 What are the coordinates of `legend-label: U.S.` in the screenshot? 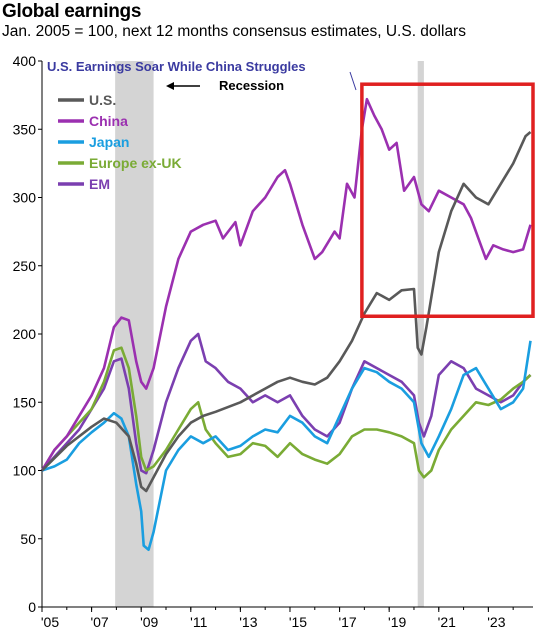 It's located at (102, 100).